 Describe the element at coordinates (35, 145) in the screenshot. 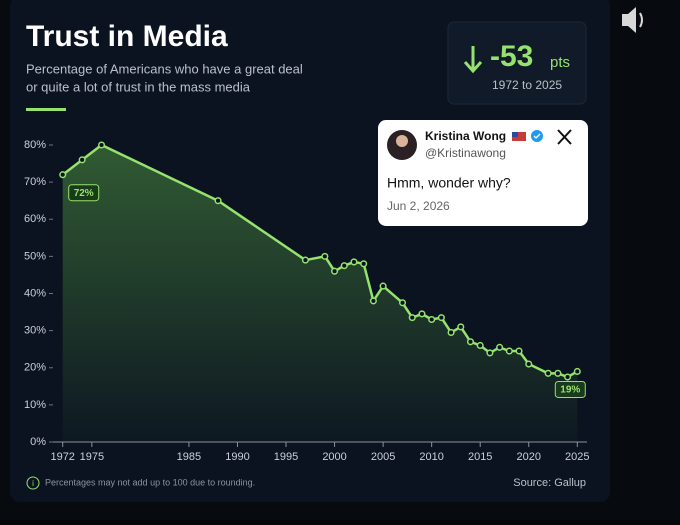

I see `y-tick-label: 80%` at that location.